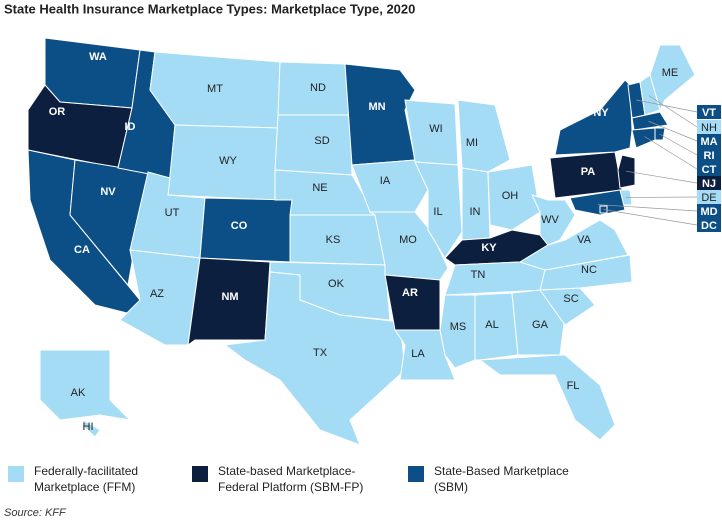 This screenshot has width=722, height=525. I want to click on state-label: UT, so click(172, 213).